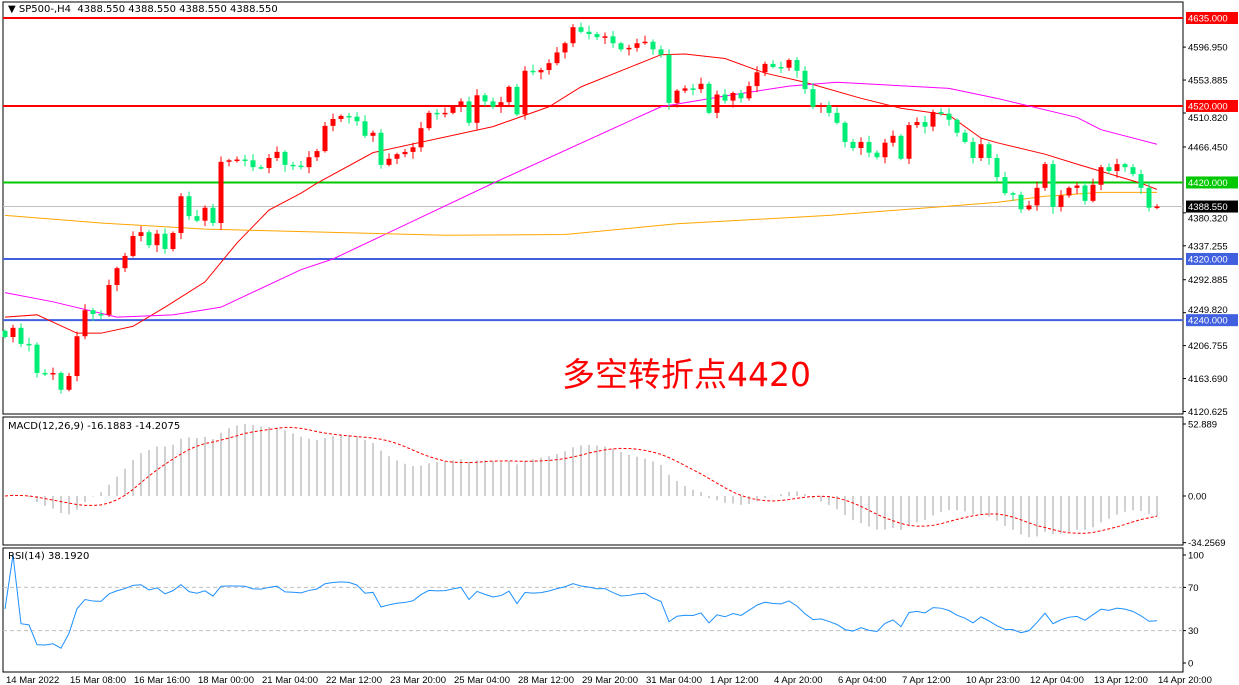  Describe the element at coordinates (1208, 219) in the screenshot. I see `price-tick-label: 4380.320` at that location.